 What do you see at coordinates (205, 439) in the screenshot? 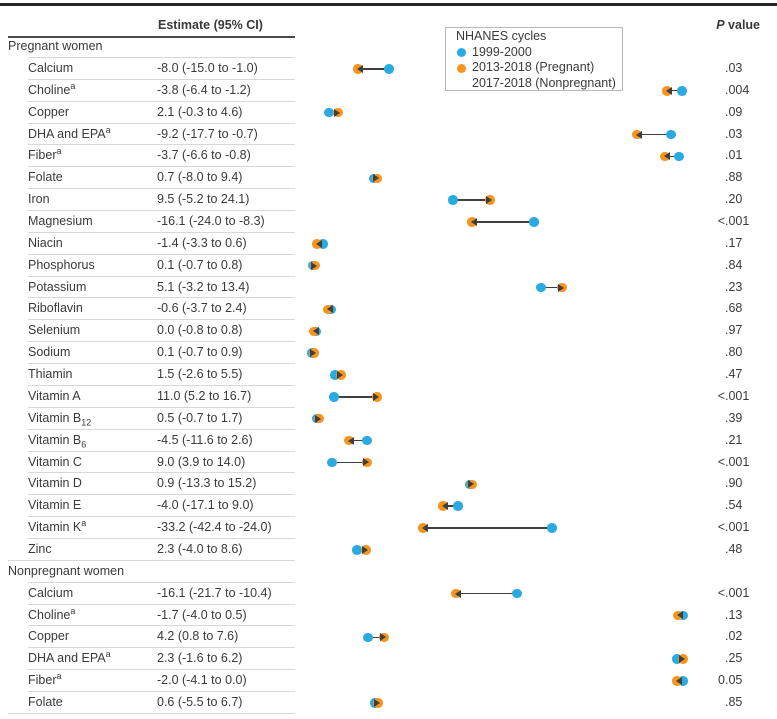
I see `estimate-value: -4.5 (-11.6 to 2.6)` at bounding box center [205, 439].